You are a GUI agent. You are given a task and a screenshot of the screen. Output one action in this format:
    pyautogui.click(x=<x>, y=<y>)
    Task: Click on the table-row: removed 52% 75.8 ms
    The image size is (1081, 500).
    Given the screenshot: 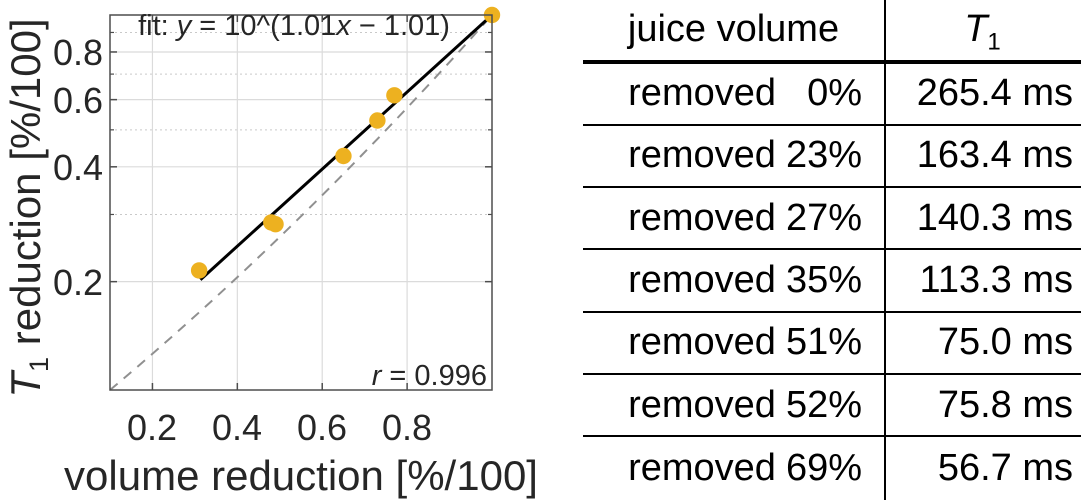 What is the action you would take?
    pyautogui.click(x=832, y=406)
    